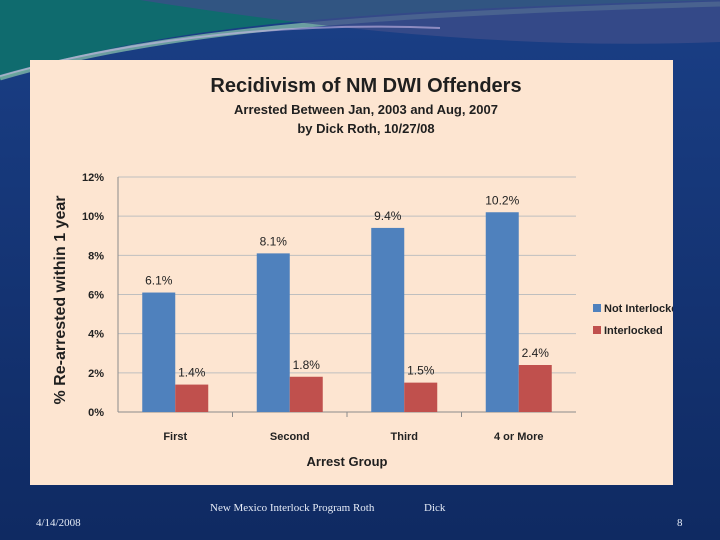 This screenshot has width=720, height=540. I want to click on data-label: 1.5%, so click(421, 371).